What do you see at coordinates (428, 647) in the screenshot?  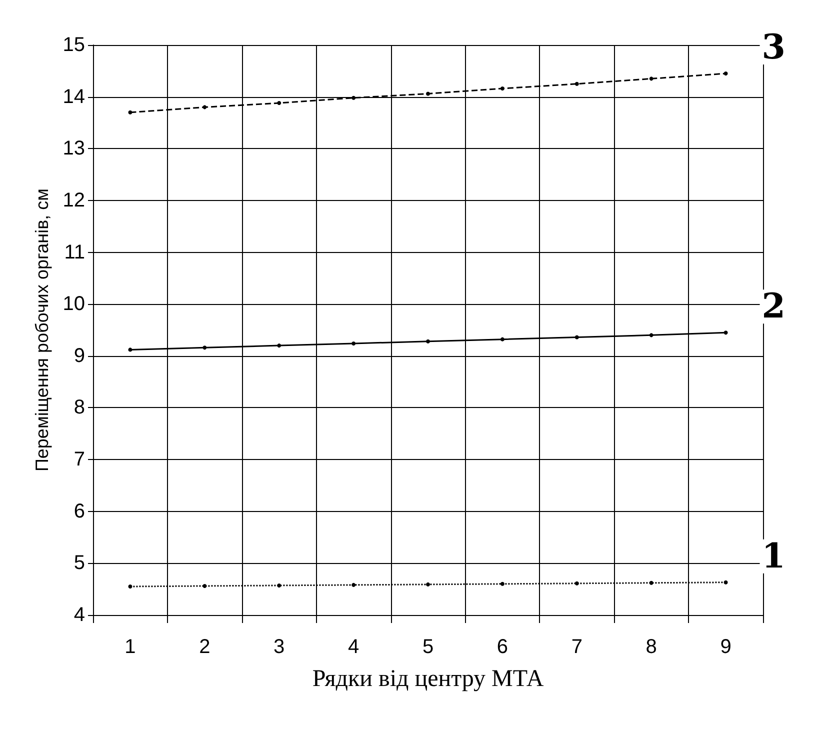 I see `x-tick-label: 5` at bounding box center [428, 647].